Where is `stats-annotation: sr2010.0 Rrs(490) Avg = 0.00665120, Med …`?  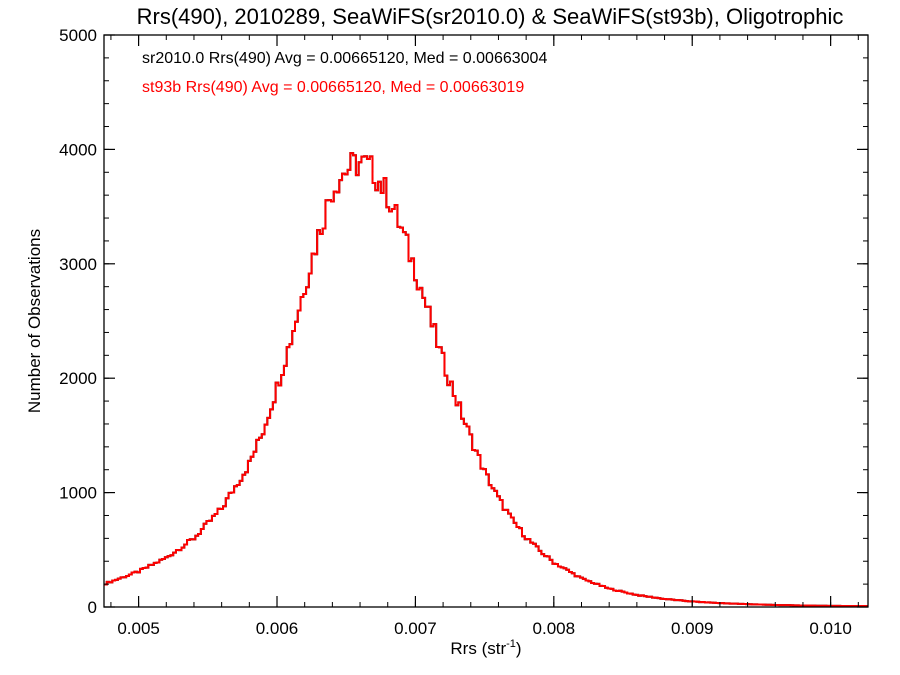
stats-annotation: sr2010.0 Rrs(490) Avg = 0.00665120, Med … is located at coordinates (344, 58).